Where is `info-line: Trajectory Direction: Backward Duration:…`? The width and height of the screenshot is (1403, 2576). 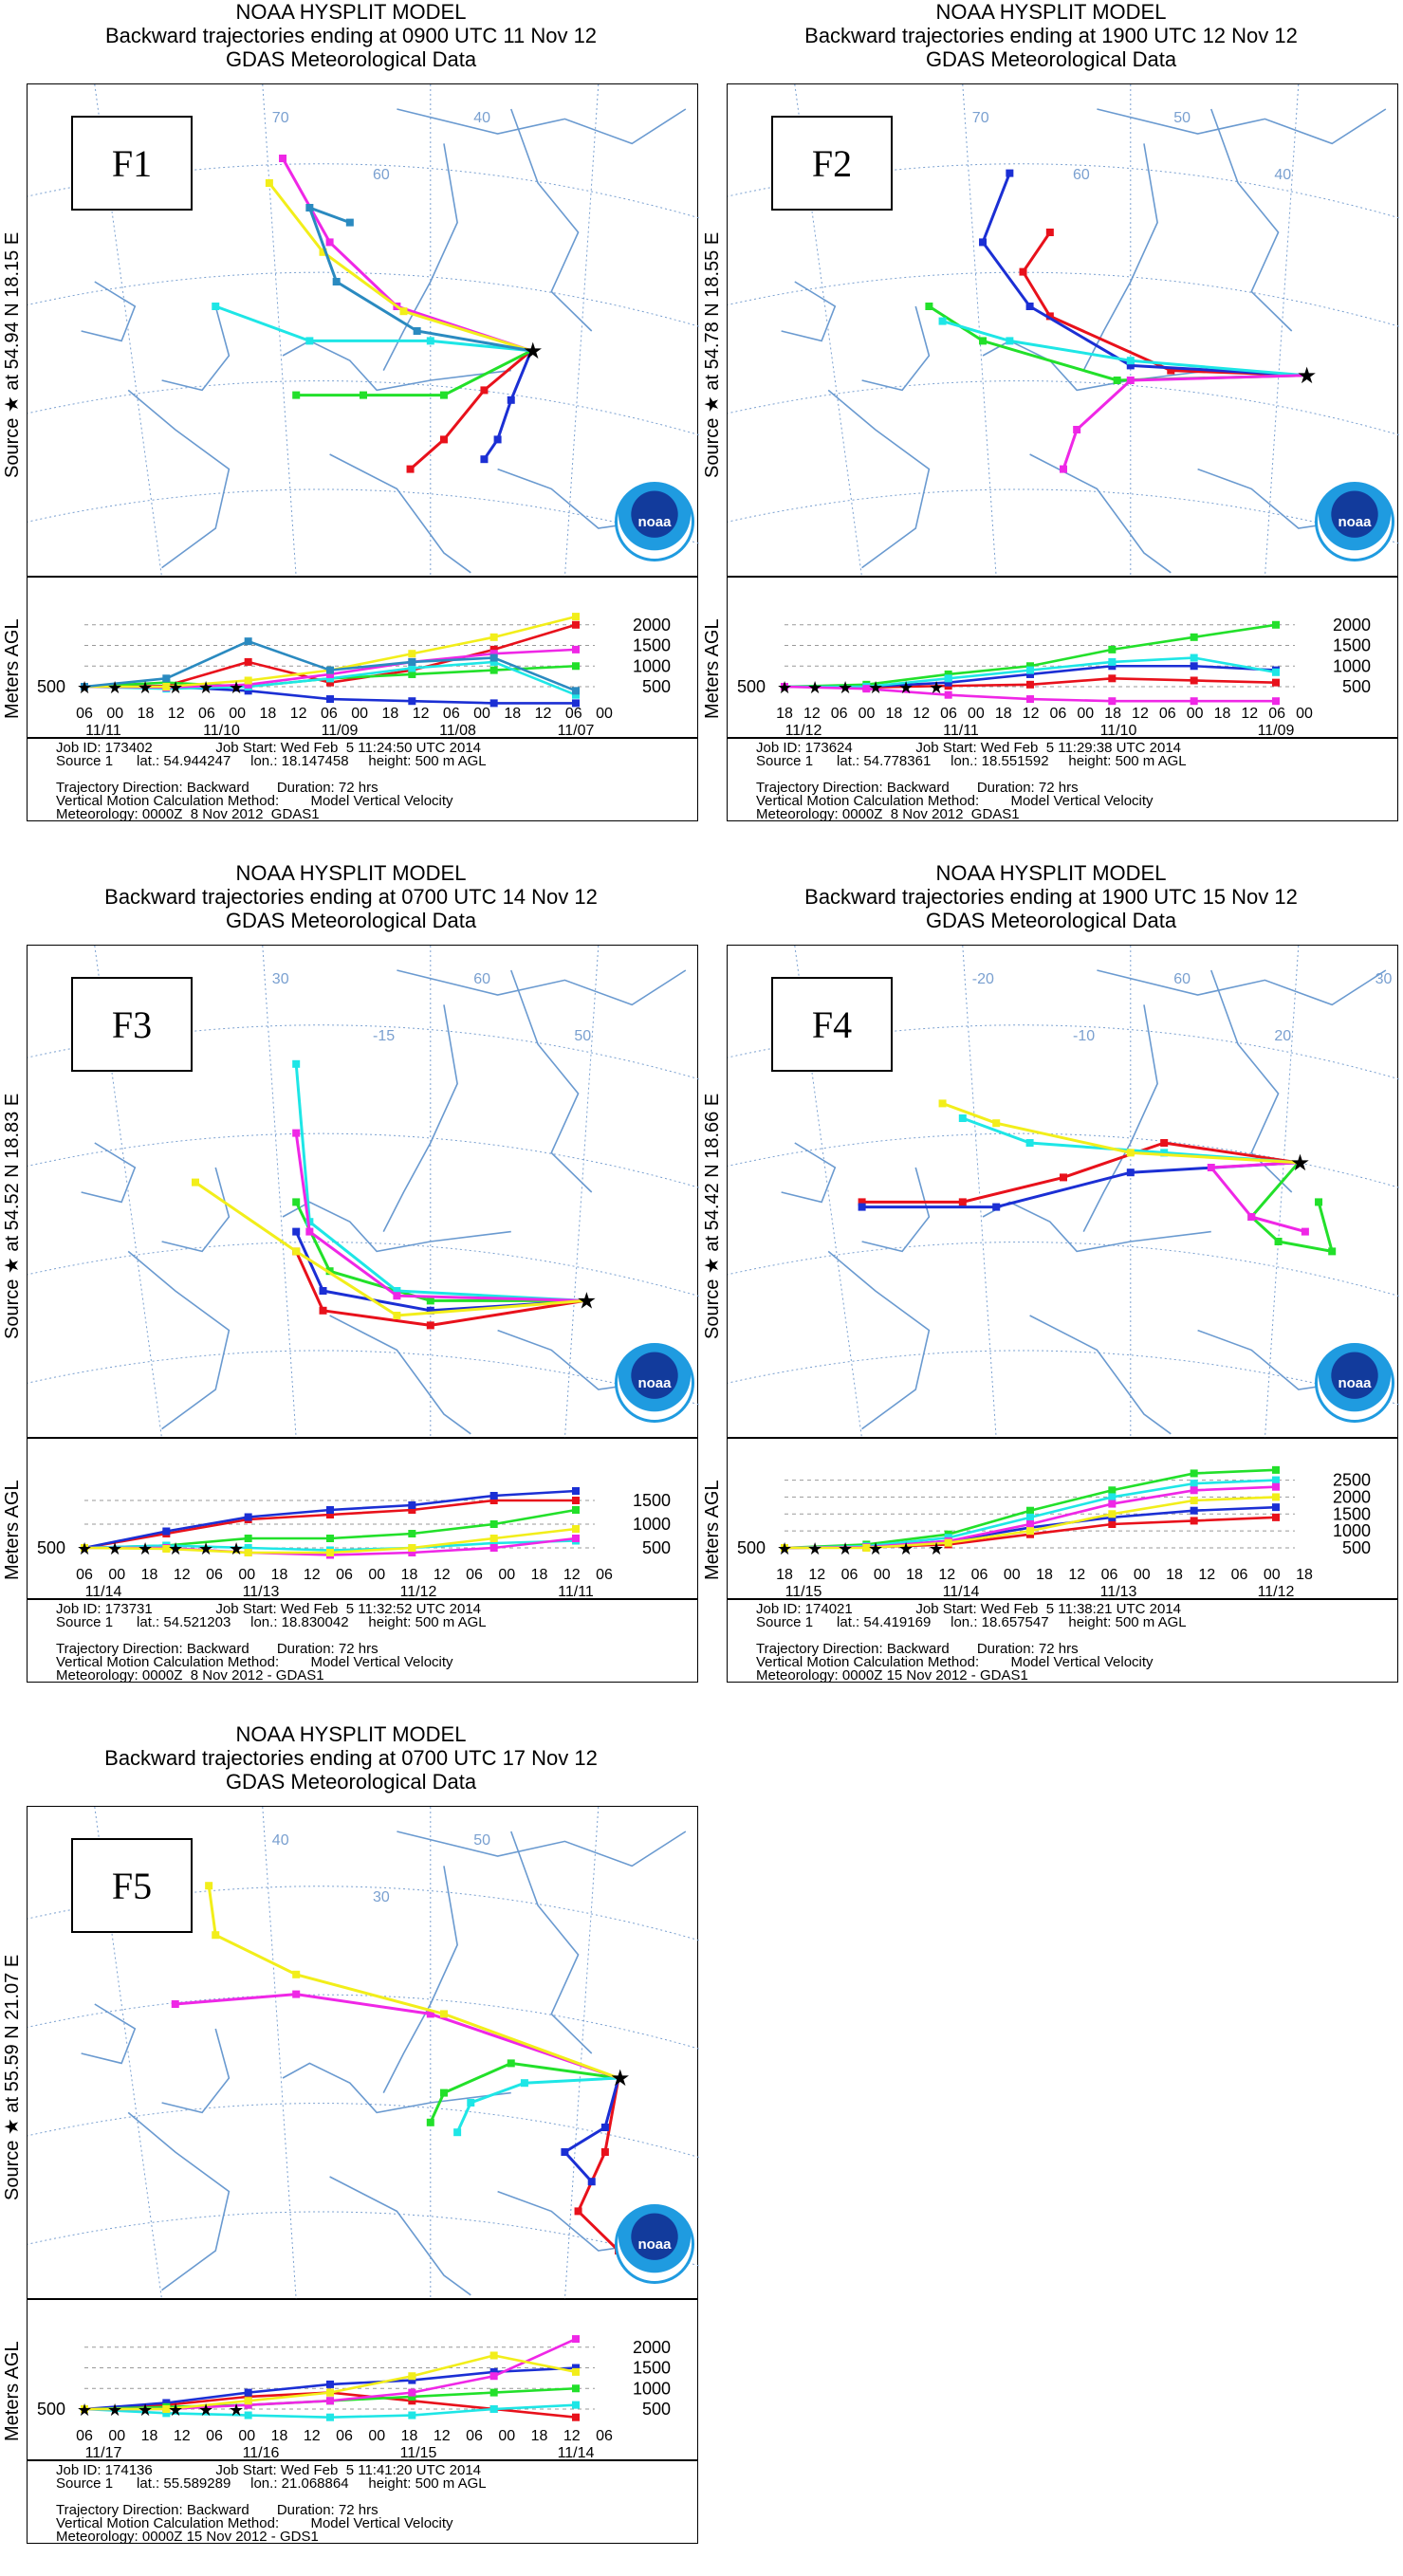 info-line: Trajectory Direction: Backward Duration:… is located at coordinates (217, 788).